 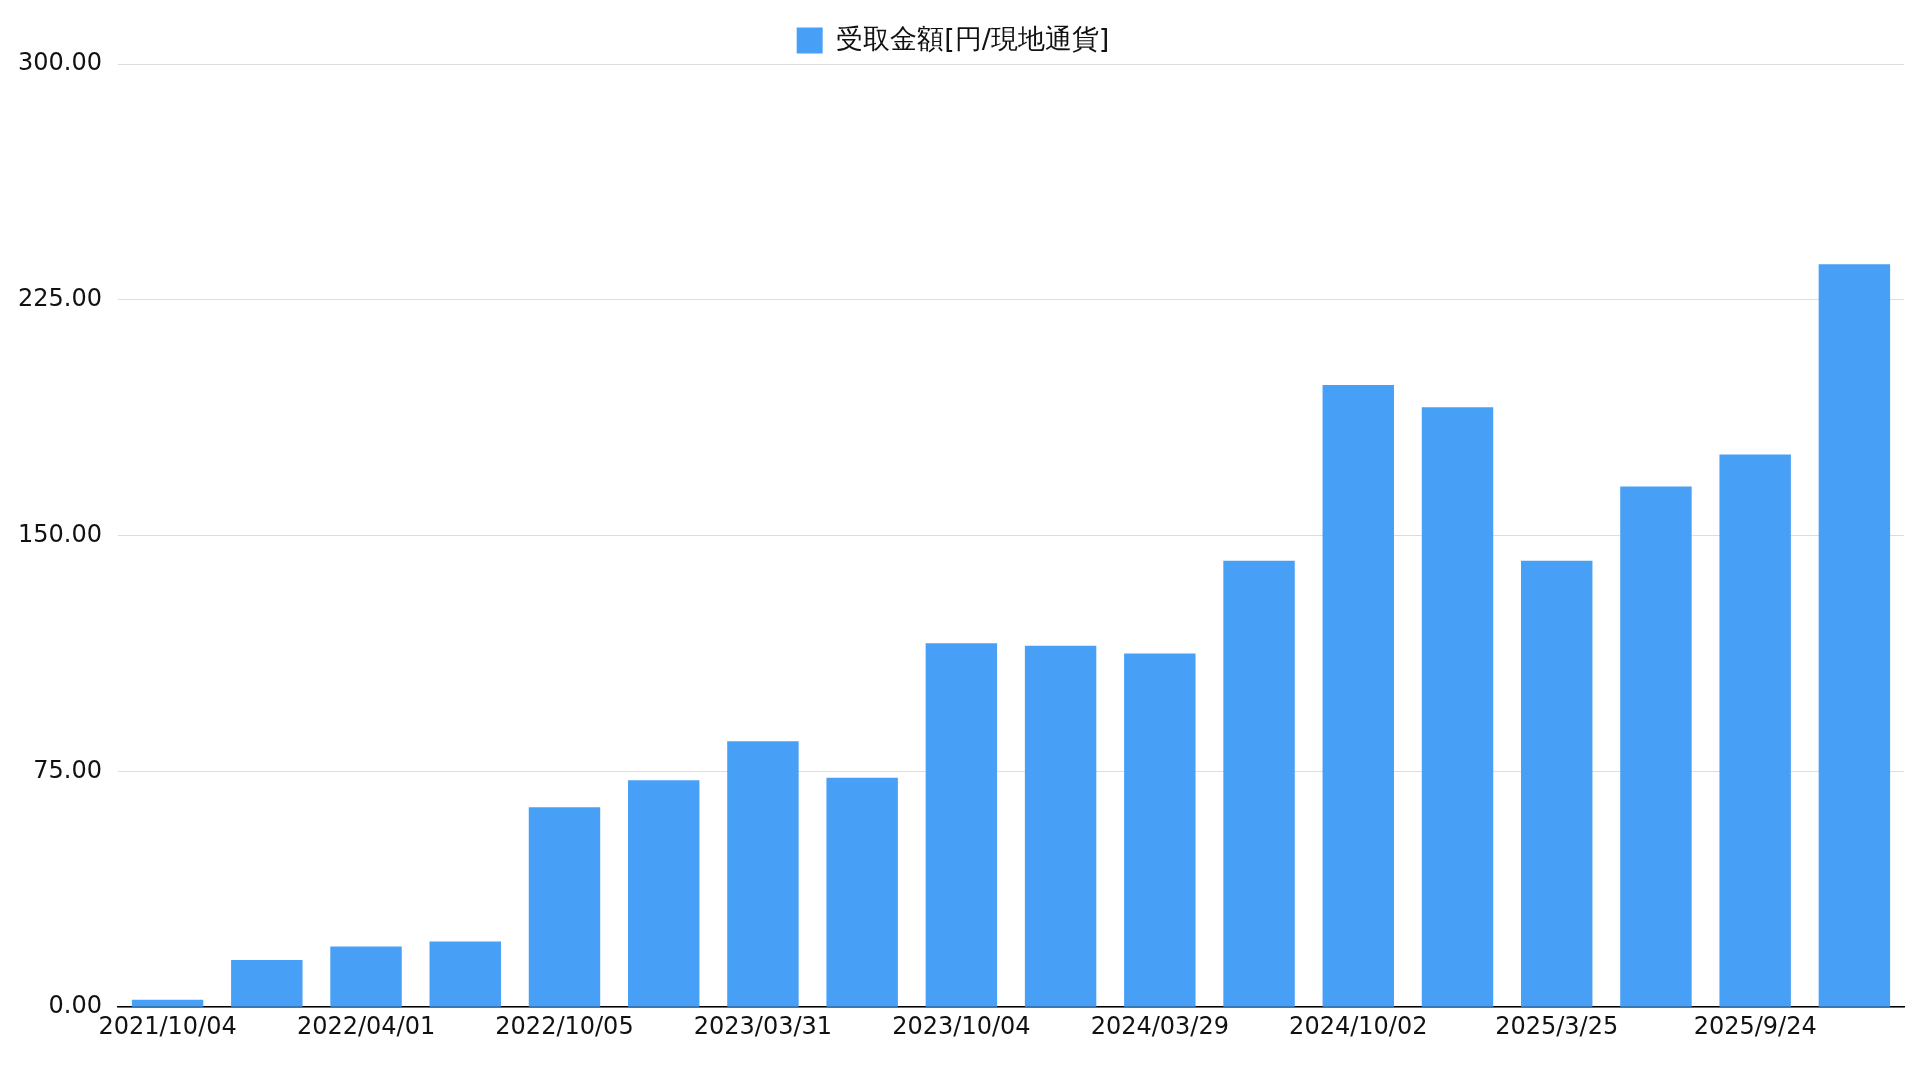 What do you see at coordinates (1358, 1025) in the screenshot?
I see `x-tick-label: 2024/10/02` at bounding box center [1358, 1025].